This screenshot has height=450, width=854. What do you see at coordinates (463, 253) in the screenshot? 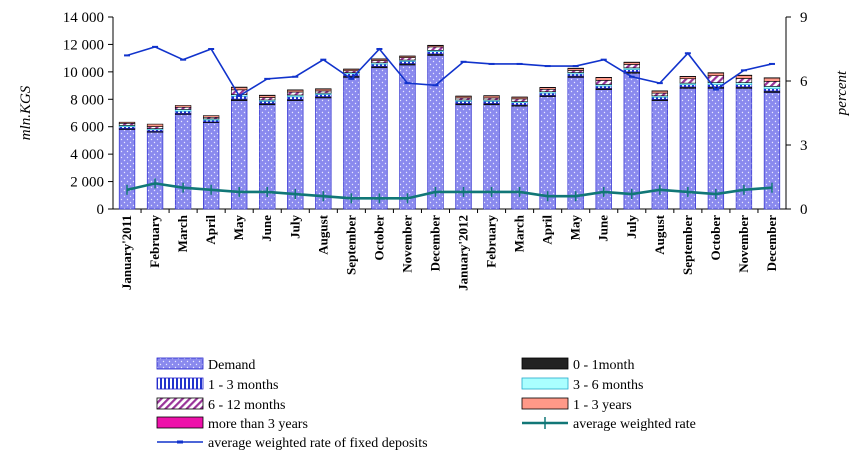
I see `x-tick-label: January'2012` at bounding box center [463, 253].